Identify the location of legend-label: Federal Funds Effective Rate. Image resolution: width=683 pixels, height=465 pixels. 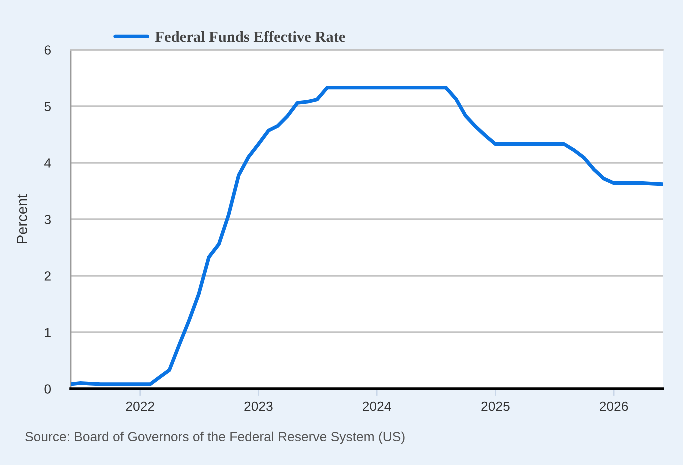
(250, 36).